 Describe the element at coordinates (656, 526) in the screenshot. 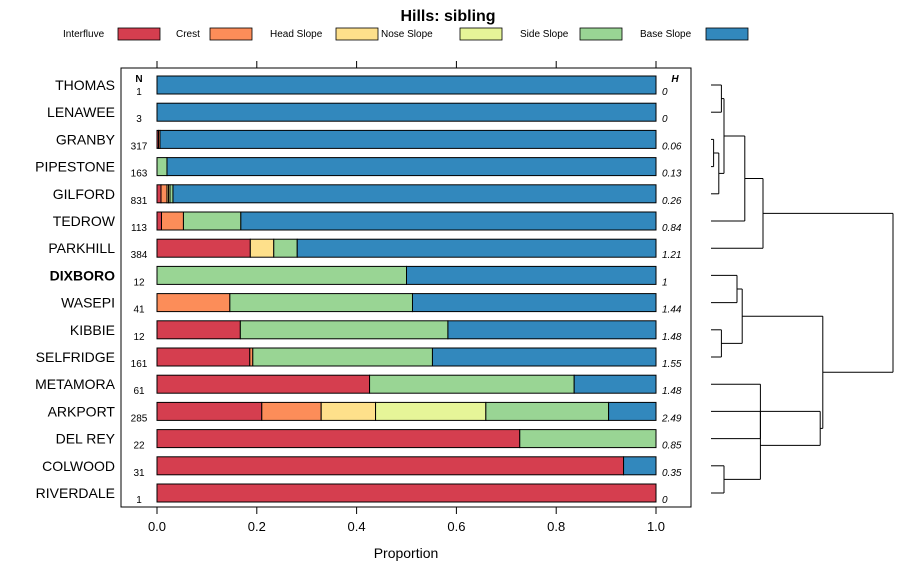

I see `x-tick-label: 1.0` at that location.